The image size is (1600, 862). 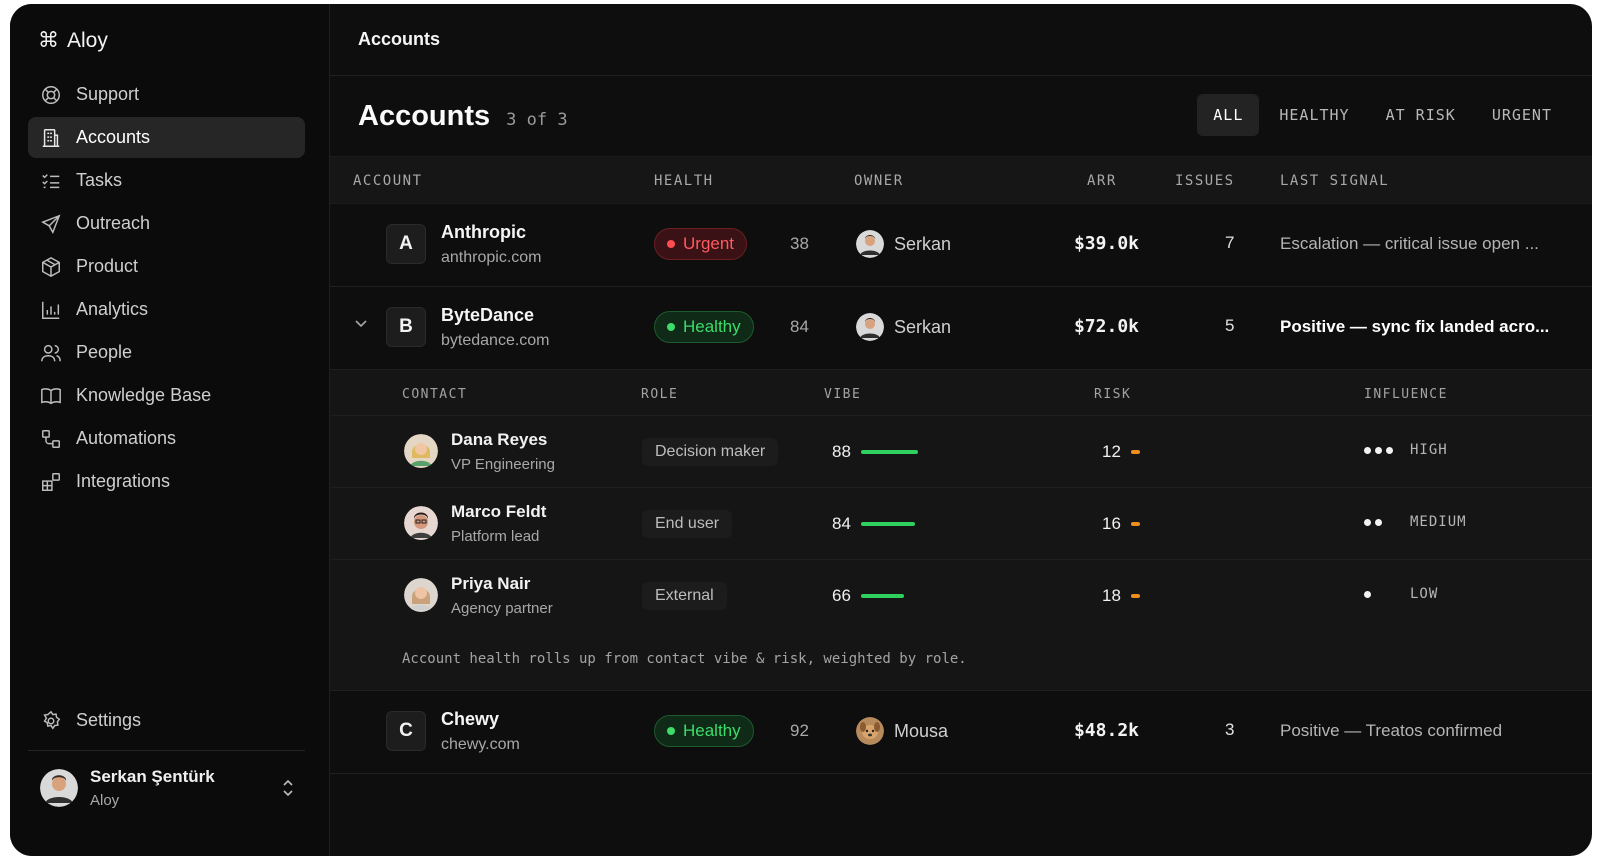 I want to click on chevrons-up-down-icon, so click(x=288, y=788).